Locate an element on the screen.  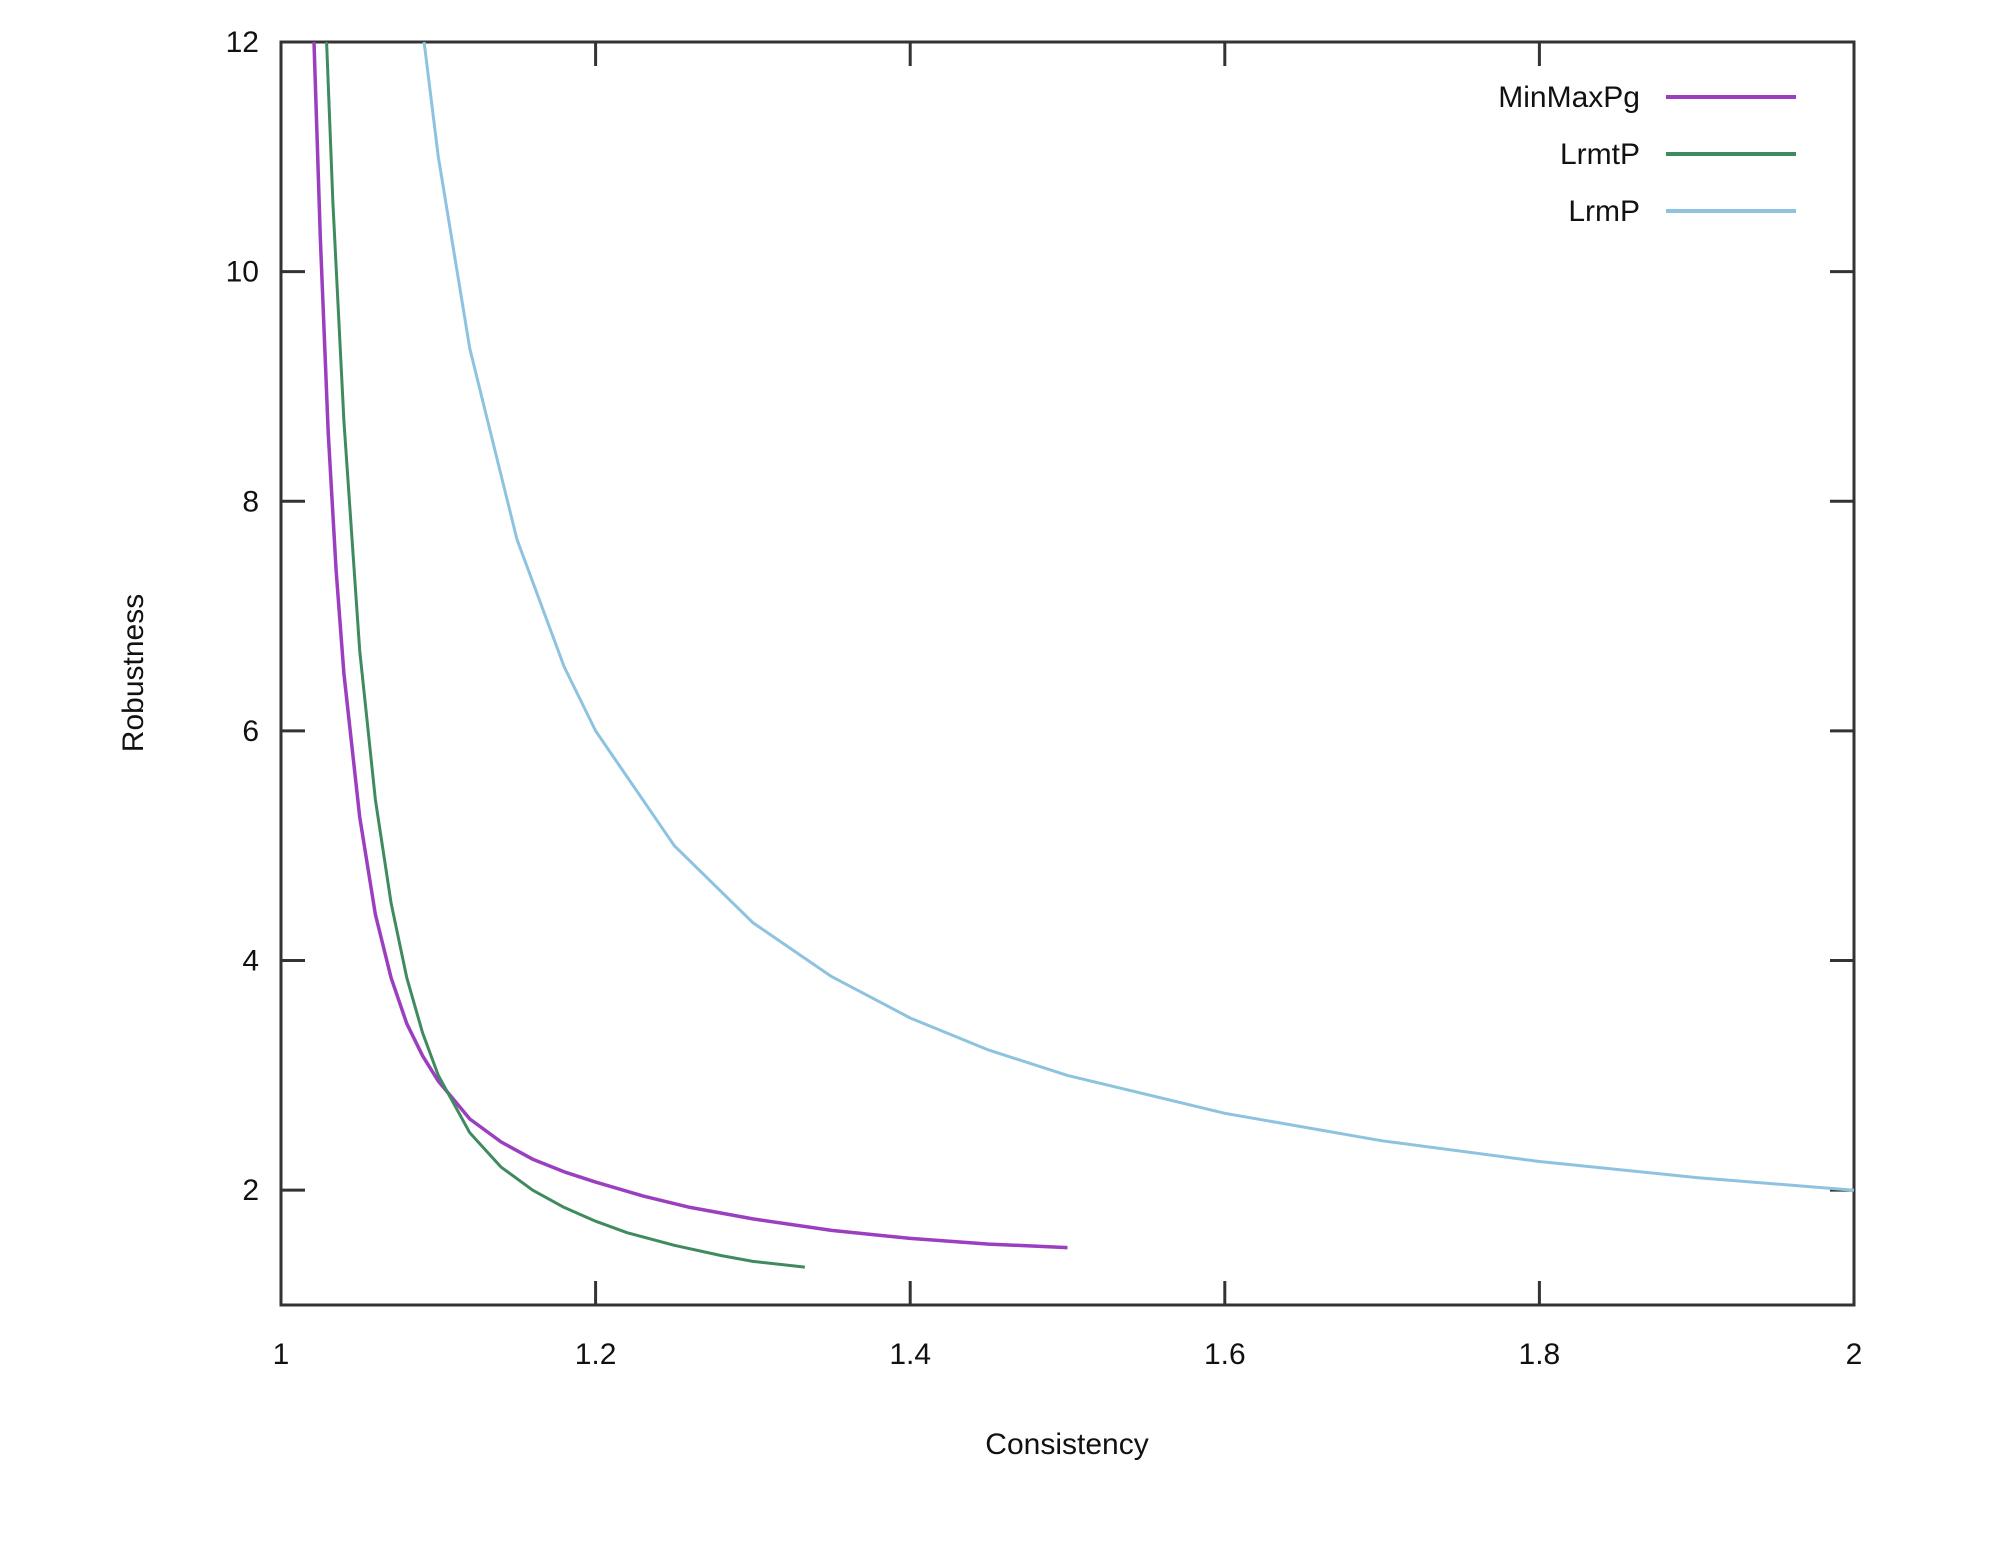
x-tick-label: 1.2 is located at coordinates (596, 1354).